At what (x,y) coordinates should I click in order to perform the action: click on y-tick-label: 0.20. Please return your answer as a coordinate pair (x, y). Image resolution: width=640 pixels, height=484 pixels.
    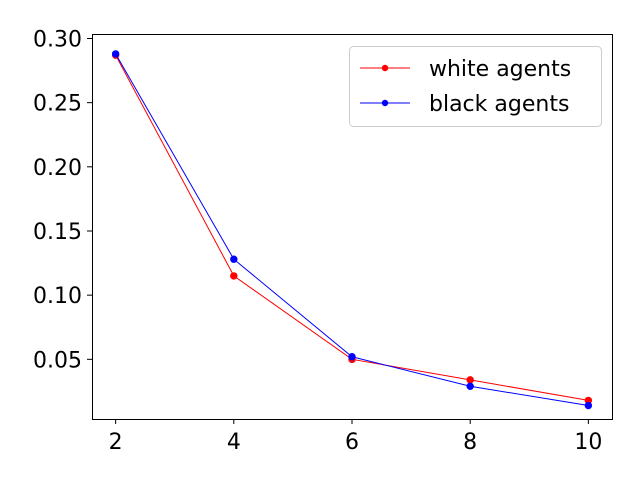
    Looking at the image, I should click on (57, 168).